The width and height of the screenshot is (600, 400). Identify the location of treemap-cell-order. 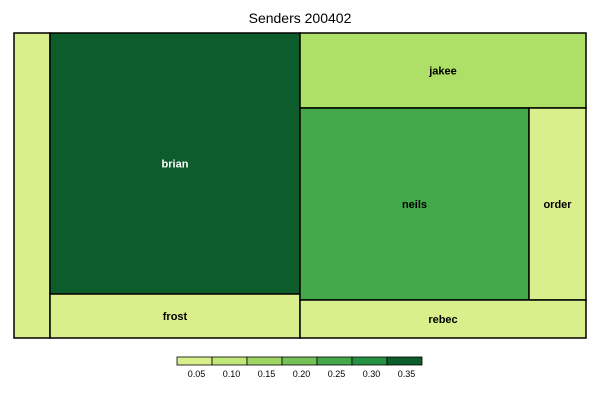
(557, 204).